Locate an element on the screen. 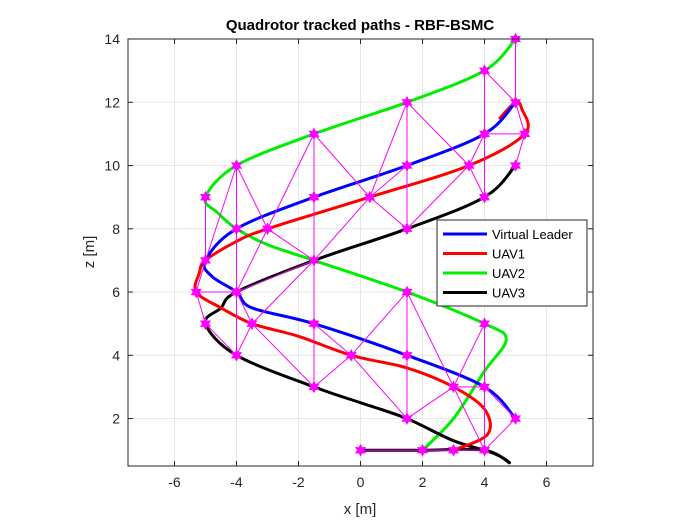  legend-label-uav3: UAV3 is located at coordinates (508, 293).